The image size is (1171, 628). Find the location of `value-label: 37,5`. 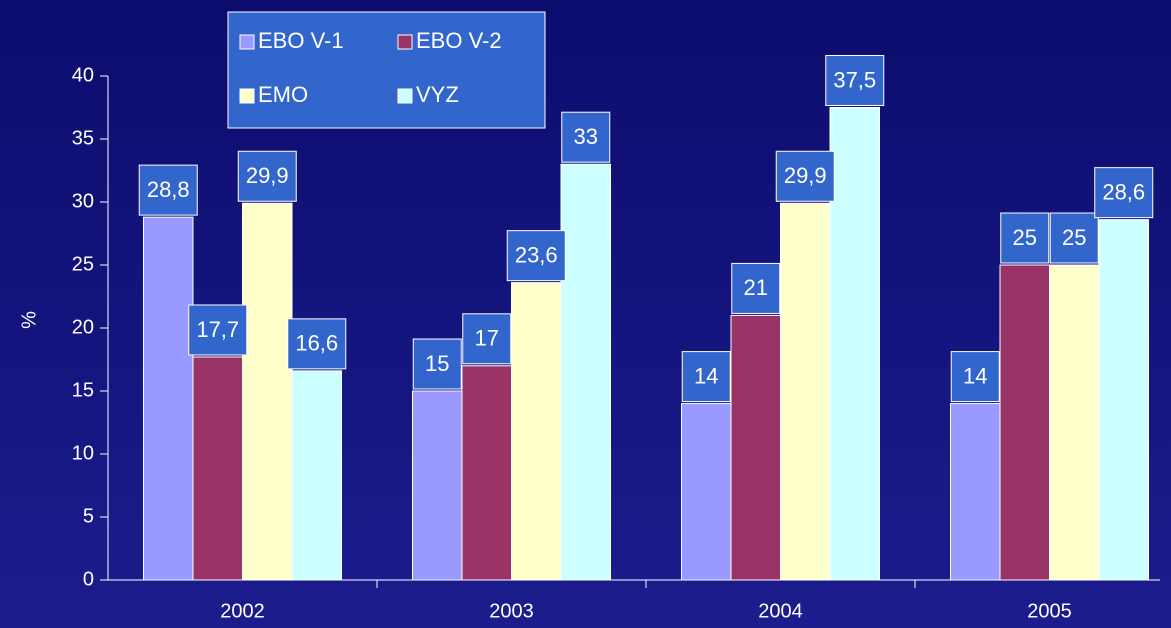

value-label: 37,5 is located at coordinates (854, 79).